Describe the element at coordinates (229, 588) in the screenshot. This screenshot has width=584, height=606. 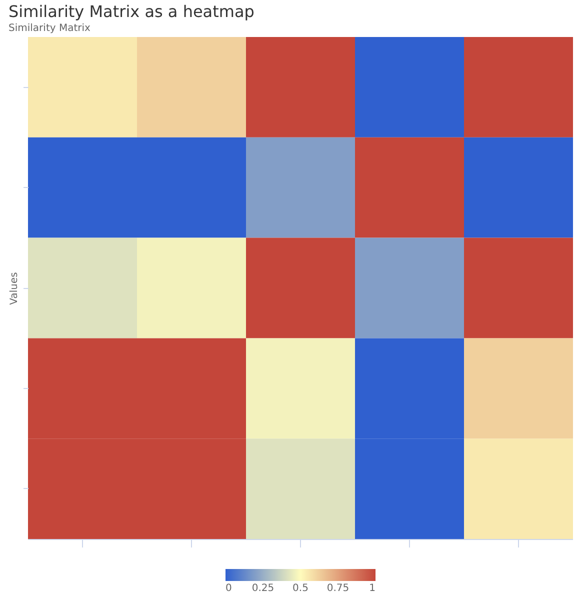
I see `color-bar-label: 0` at that location.